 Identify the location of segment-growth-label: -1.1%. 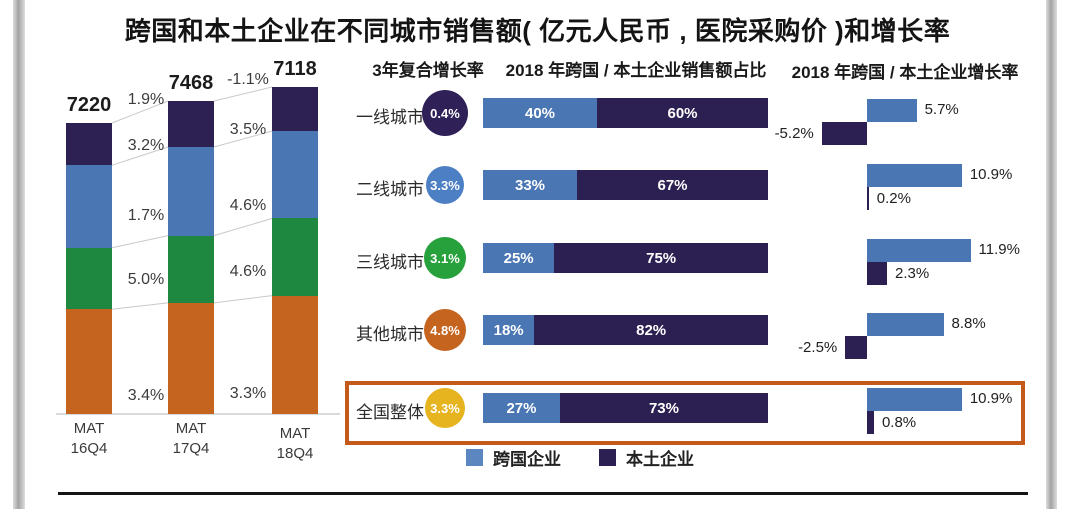
(248, 79).